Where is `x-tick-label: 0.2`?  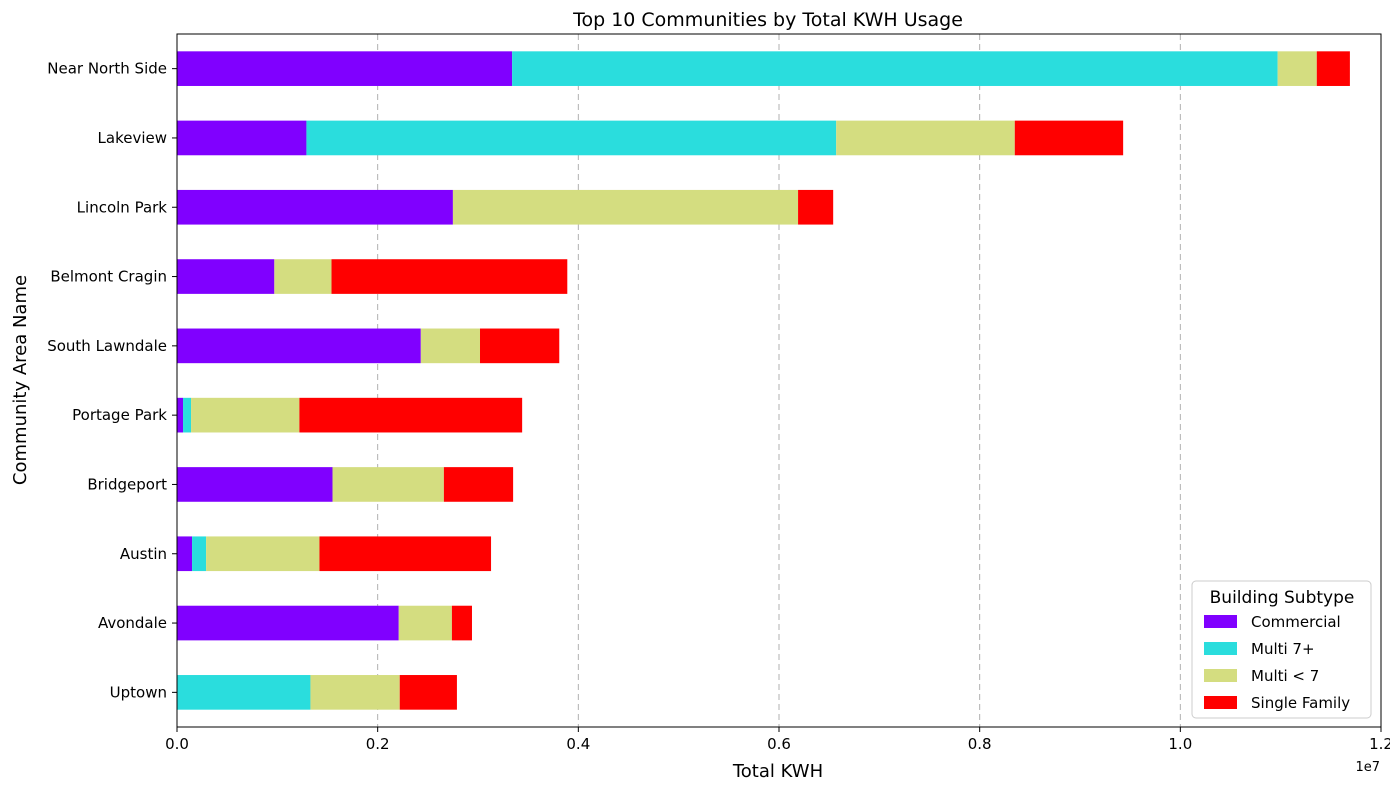
x-tick-label: 0.2 is located at coordinates (378, 744).